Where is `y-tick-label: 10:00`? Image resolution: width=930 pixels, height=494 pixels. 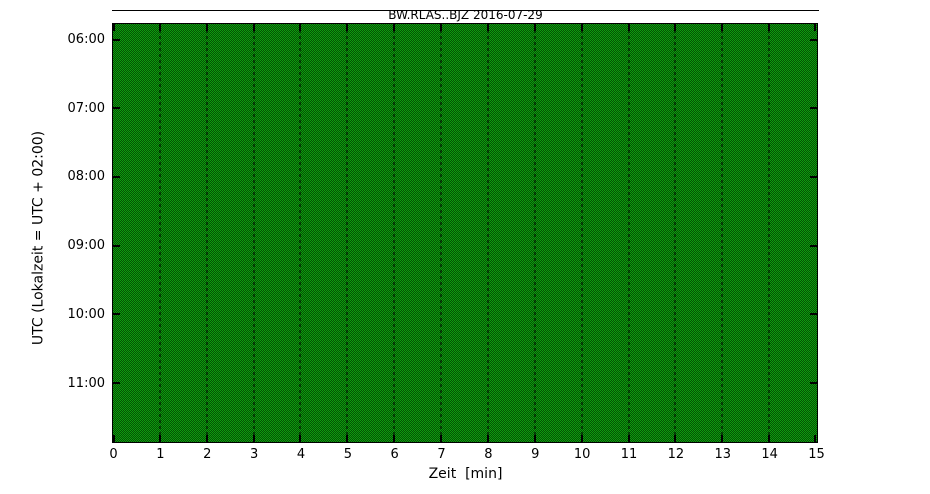
y-tick-label: 10:00 is located at coordinates (86, 314).